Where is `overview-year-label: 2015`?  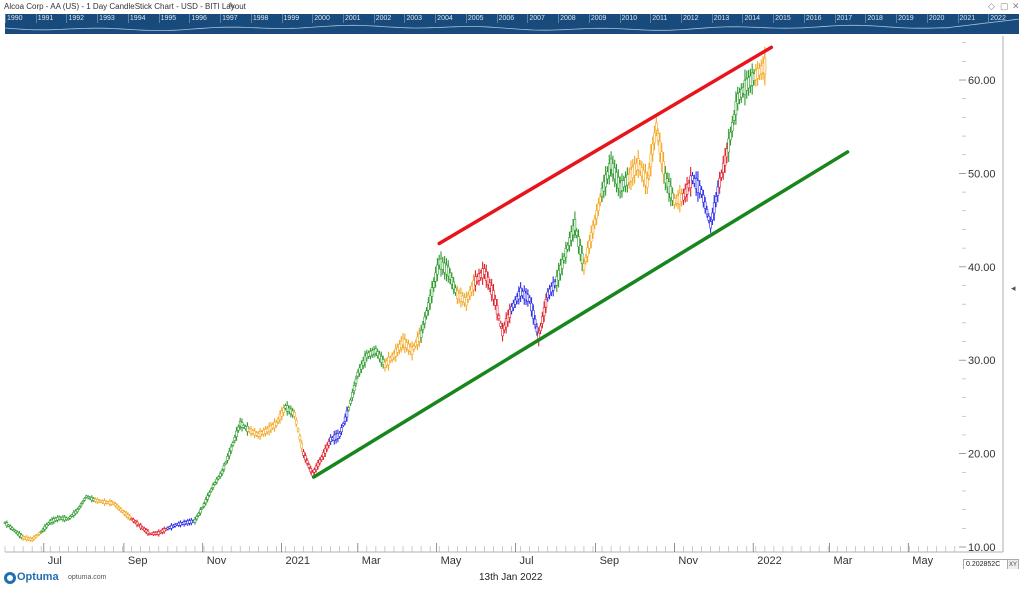
overview-year-label: 2015 is located at coordinates (783, 18).